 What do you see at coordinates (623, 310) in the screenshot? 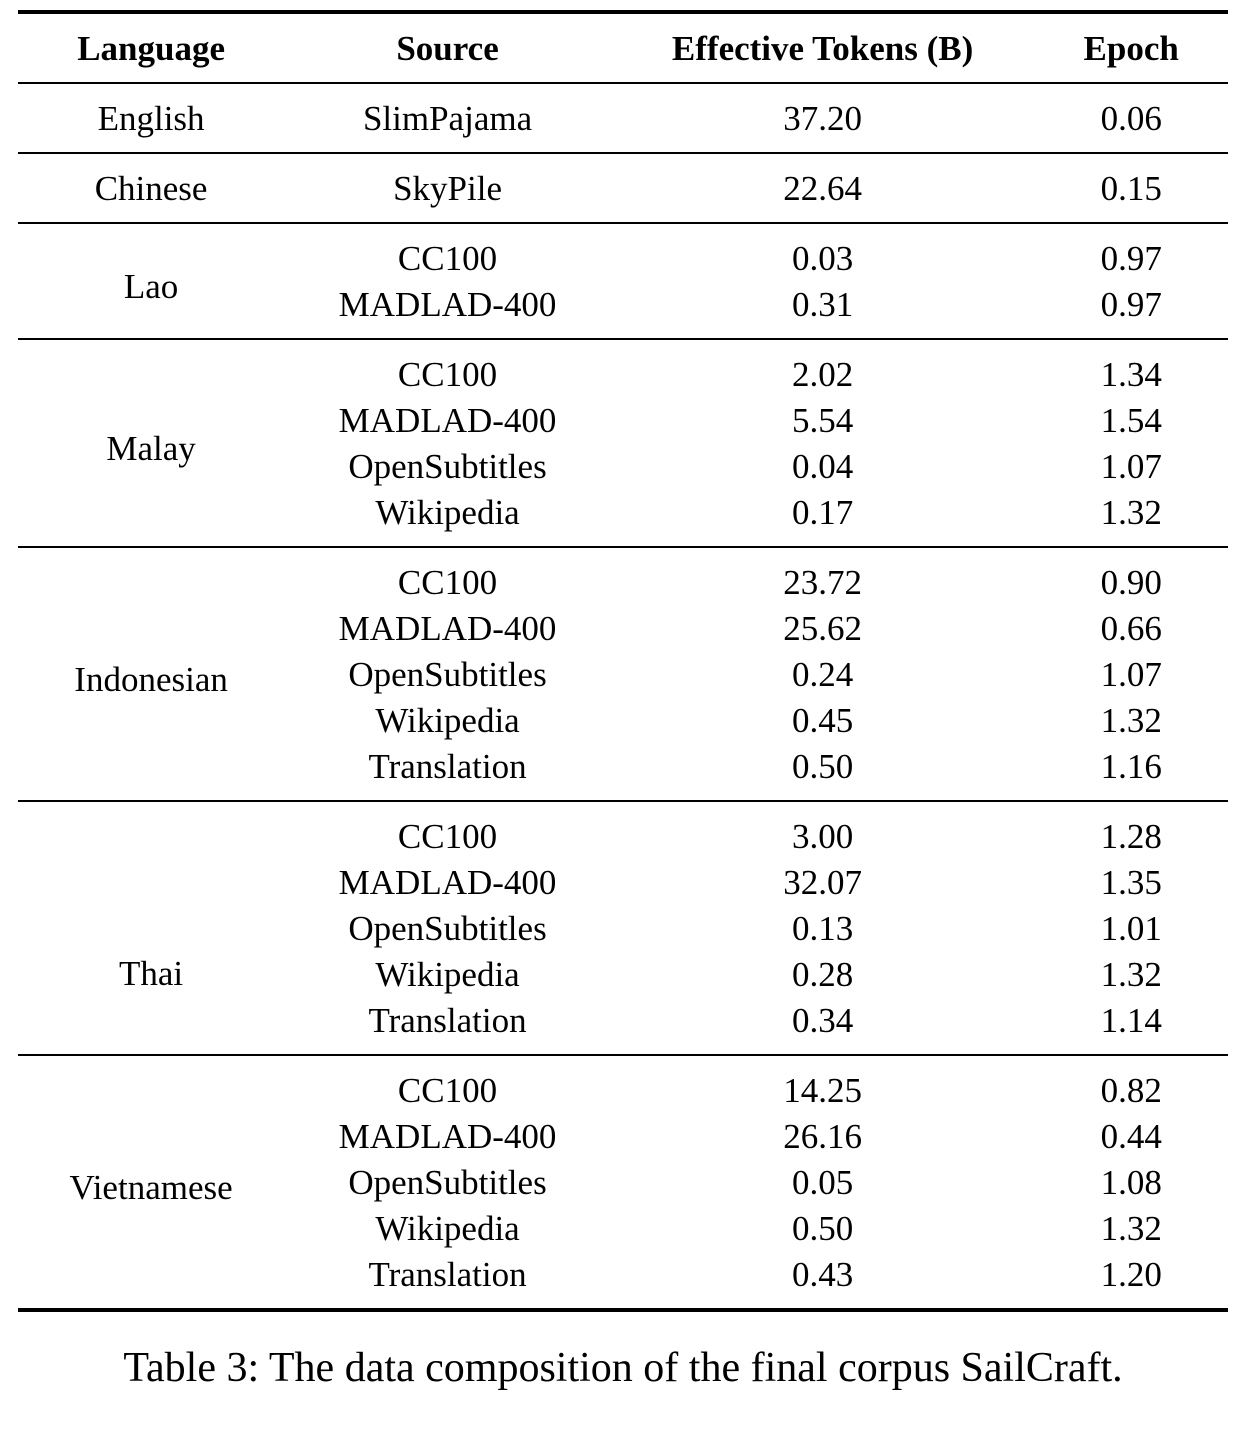
I see `table-row: MADLAD-400 0.31 0.97` at bounding box center [623, 310].